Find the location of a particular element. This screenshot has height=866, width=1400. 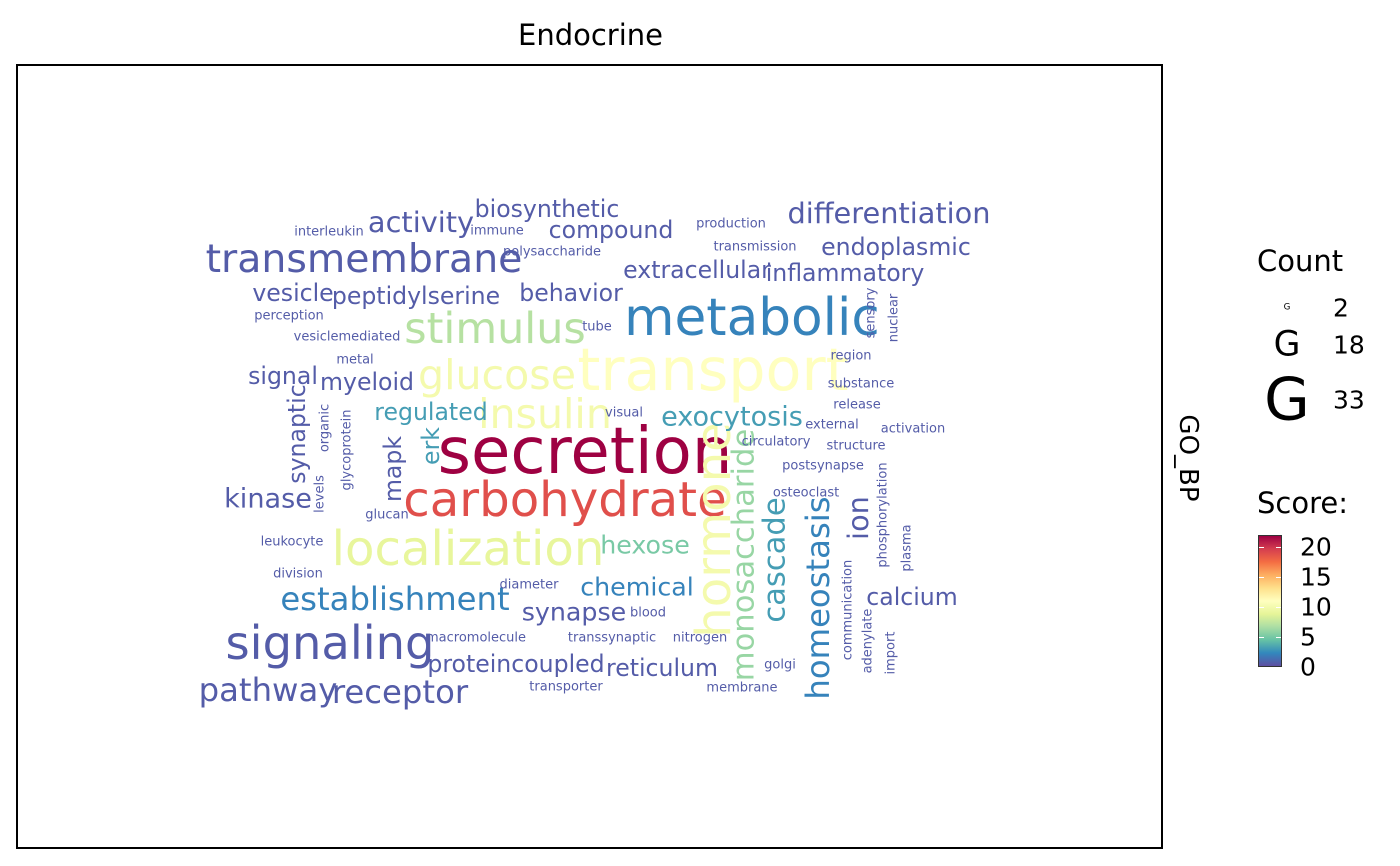

word-immune: immune is located at coordinates (496, 231).